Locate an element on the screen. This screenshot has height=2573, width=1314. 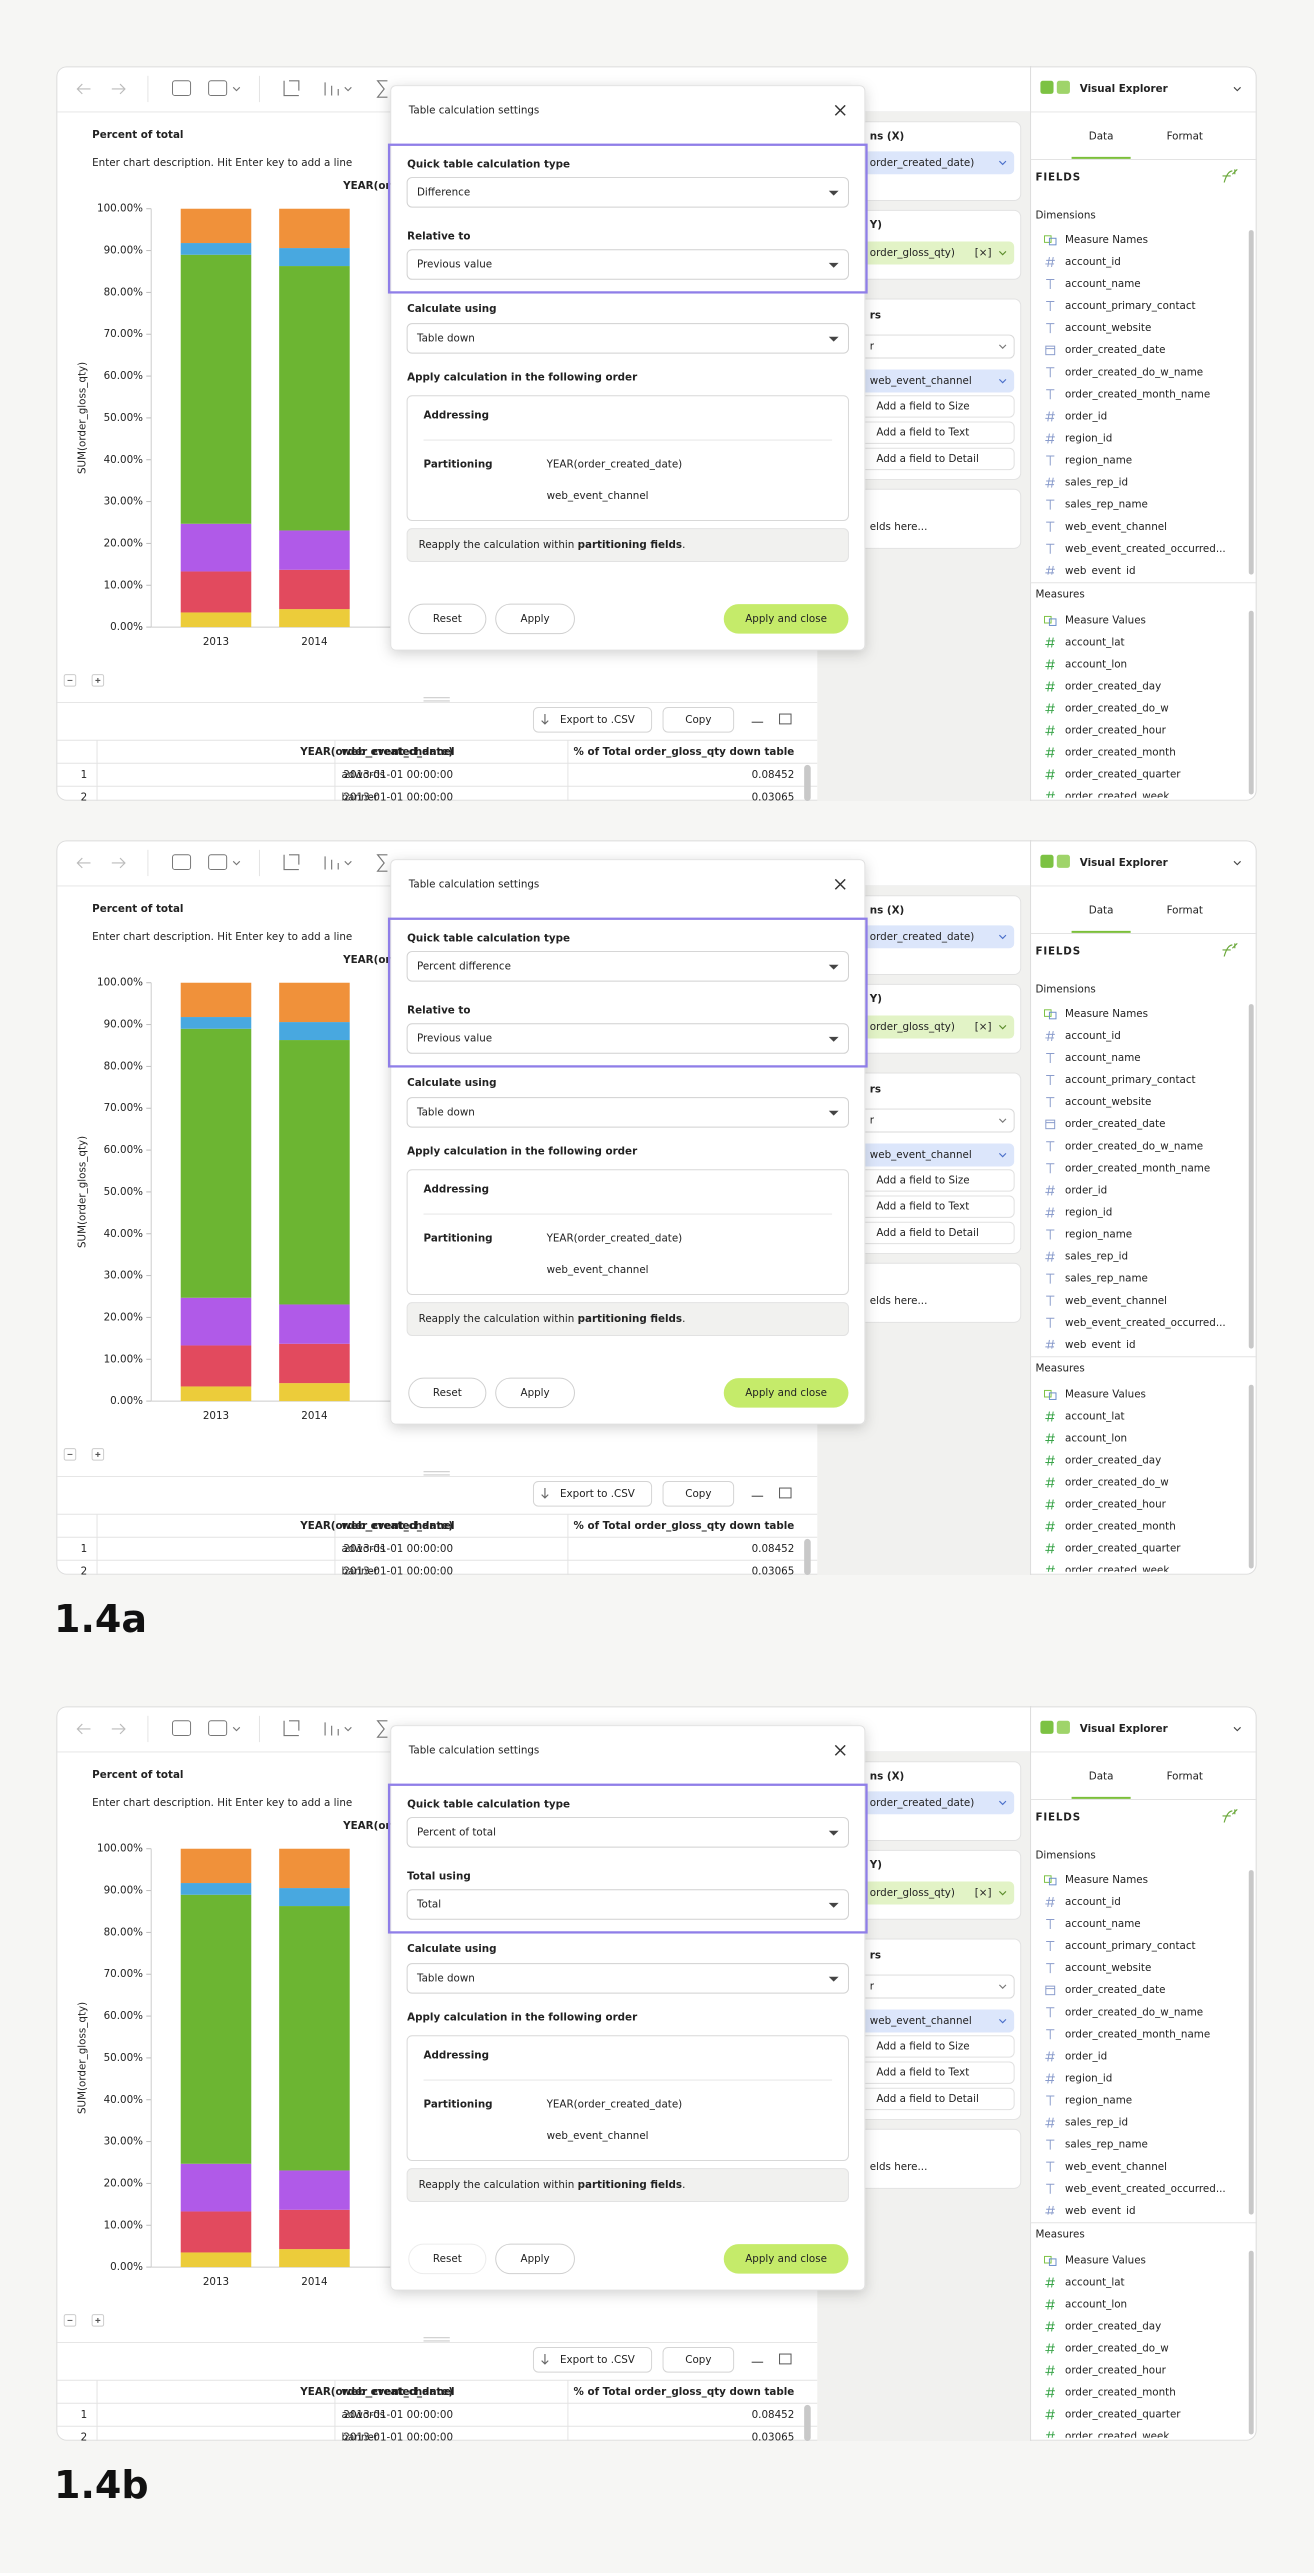
reset-button is located at coordinates (447, 619).